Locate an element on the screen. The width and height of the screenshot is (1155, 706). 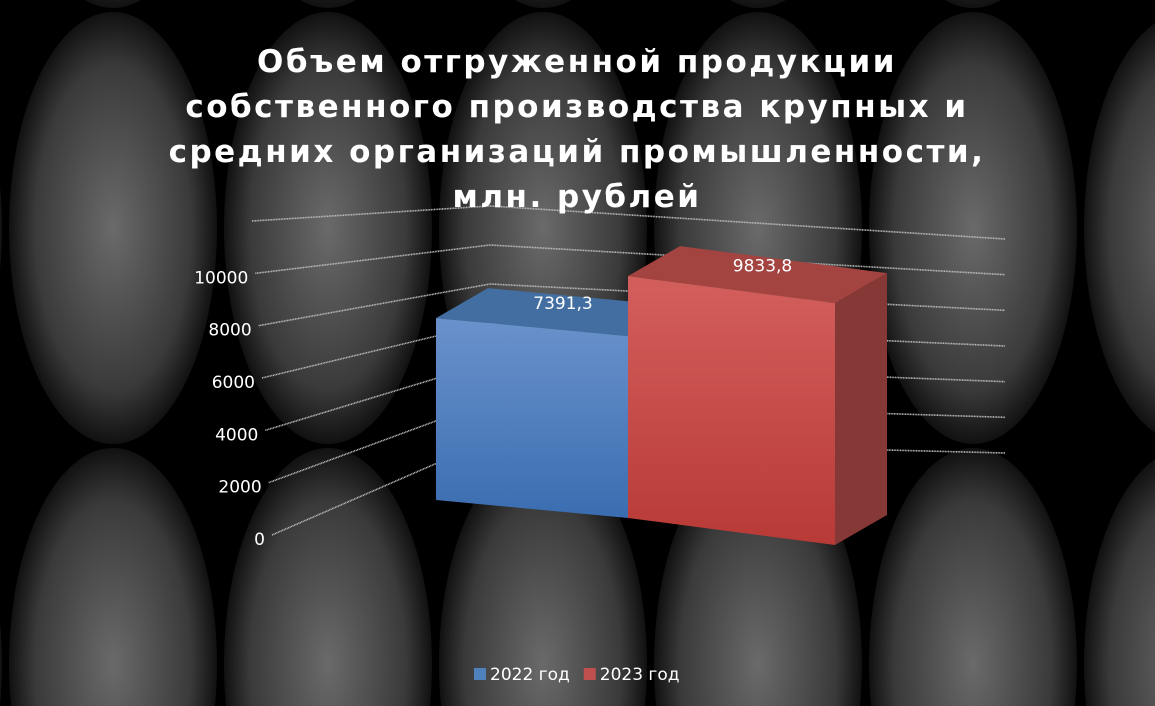
y-tick-label: 6000 is located at coordinates (233, 383).